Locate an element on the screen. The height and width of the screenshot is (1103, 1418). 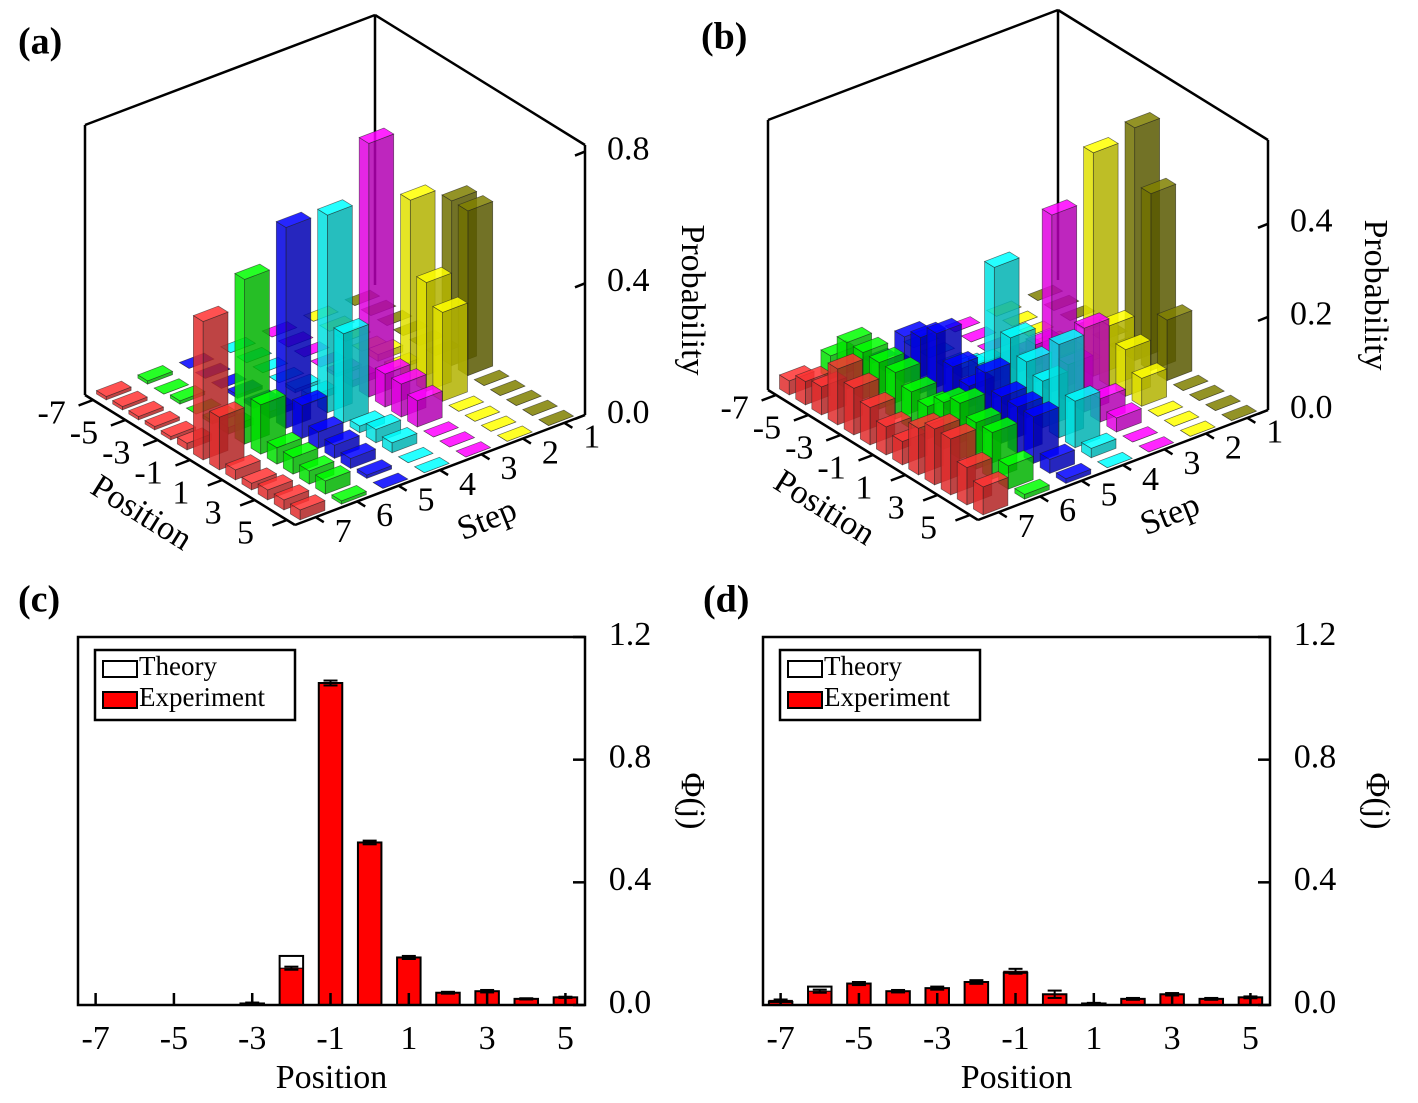
x-tick-label: 5 is located at coordinates (1250, 1038).